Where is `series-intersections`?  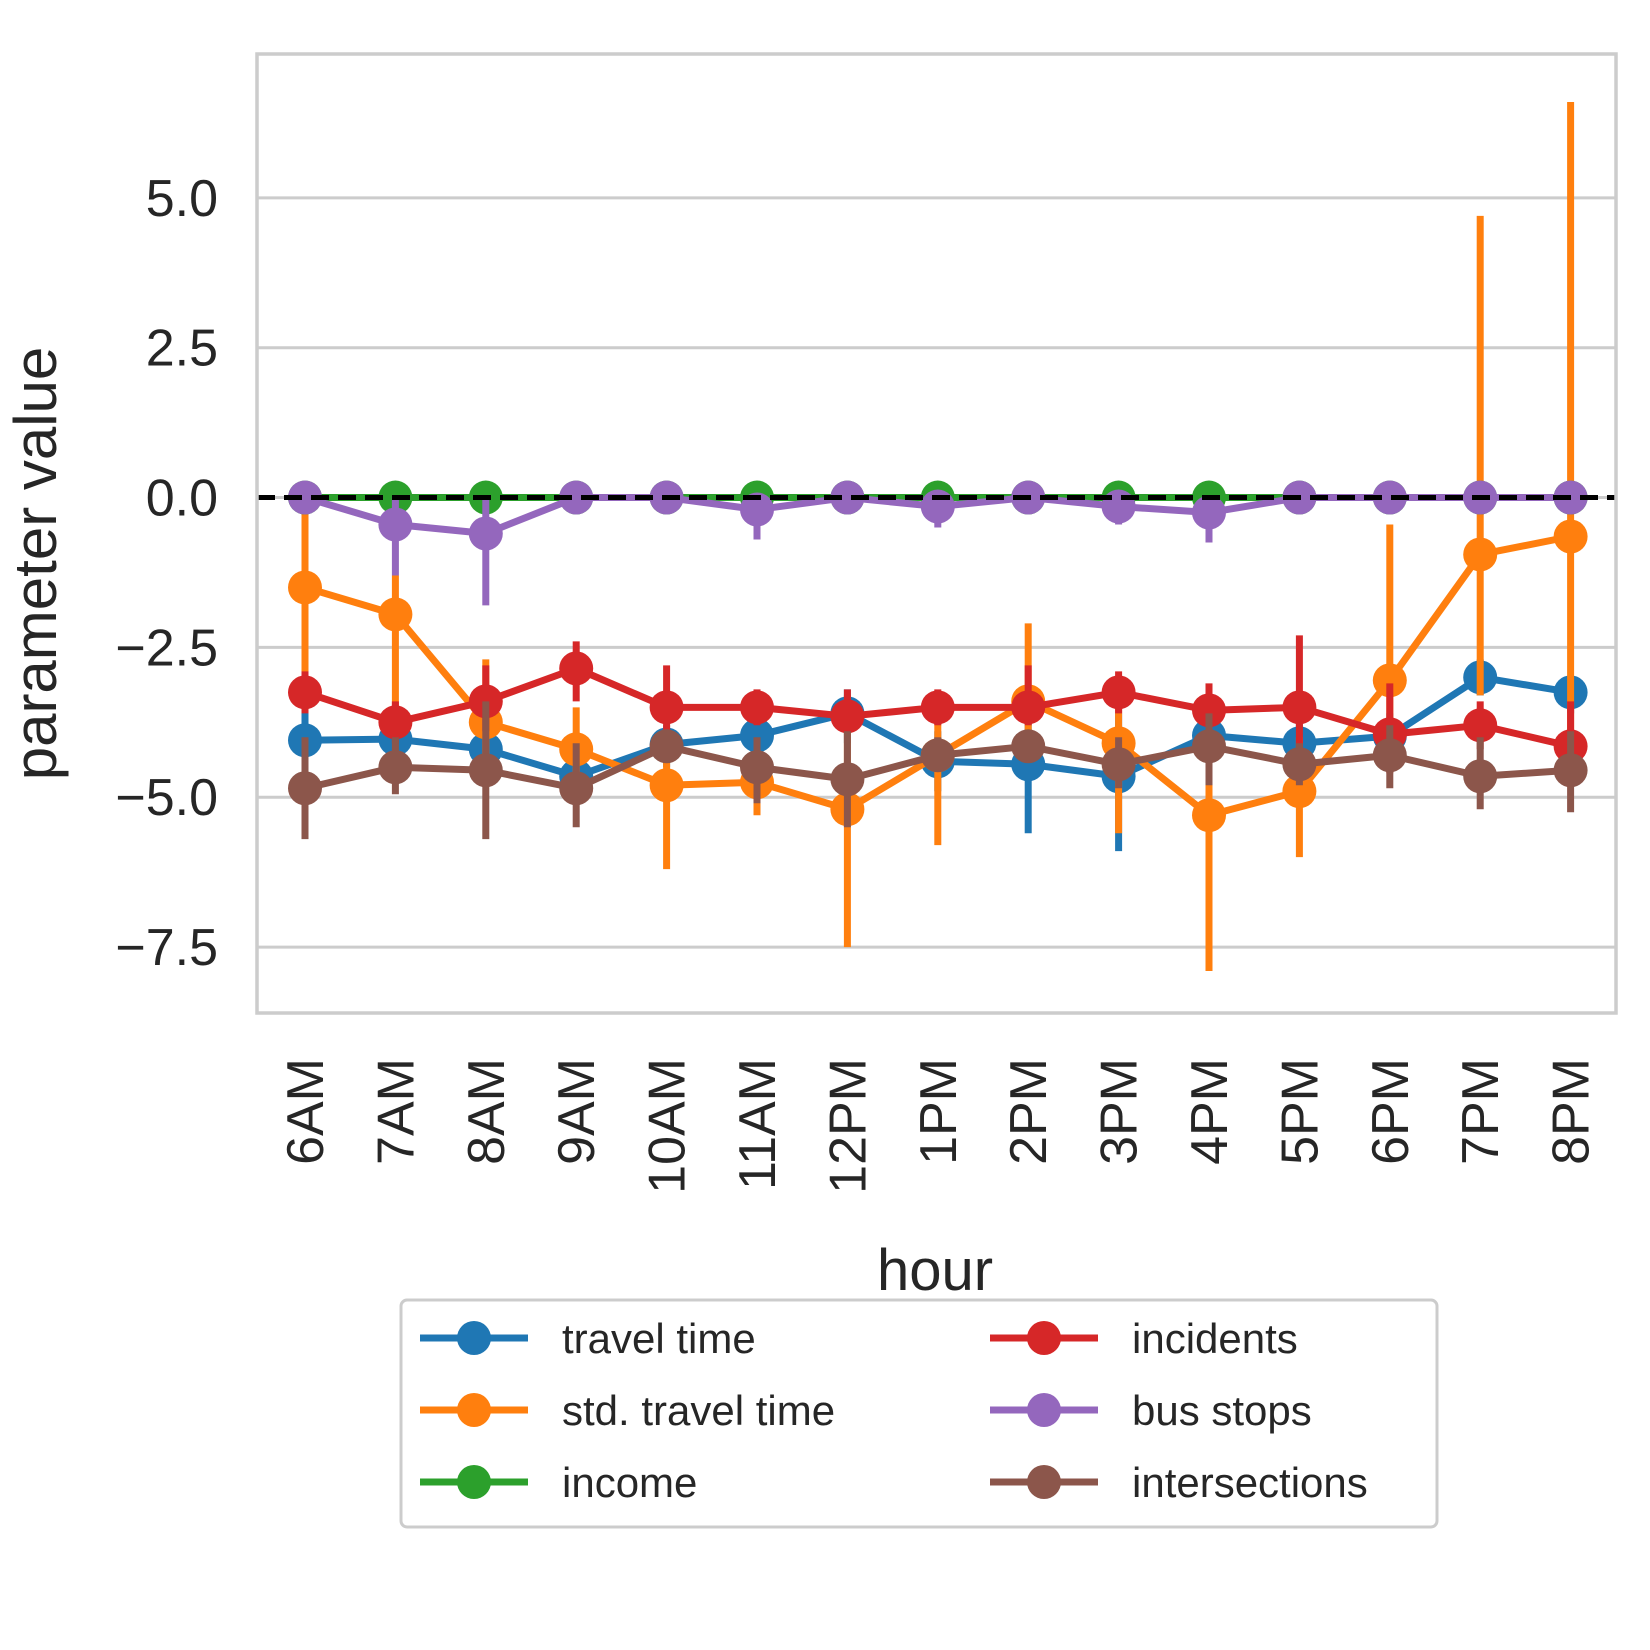
series-intersections is located at coordinates (938, 770).